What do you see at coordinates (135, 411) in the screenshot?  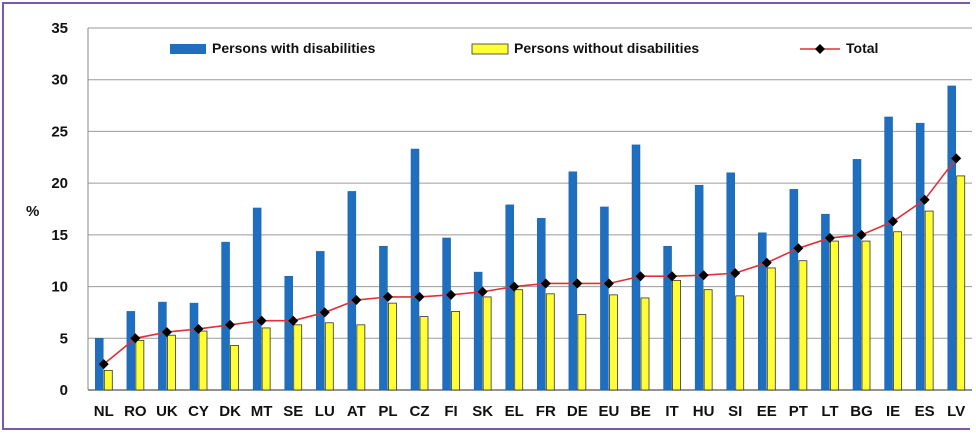 I see `x-tick-label: RO` at bounding box center [135, 411].